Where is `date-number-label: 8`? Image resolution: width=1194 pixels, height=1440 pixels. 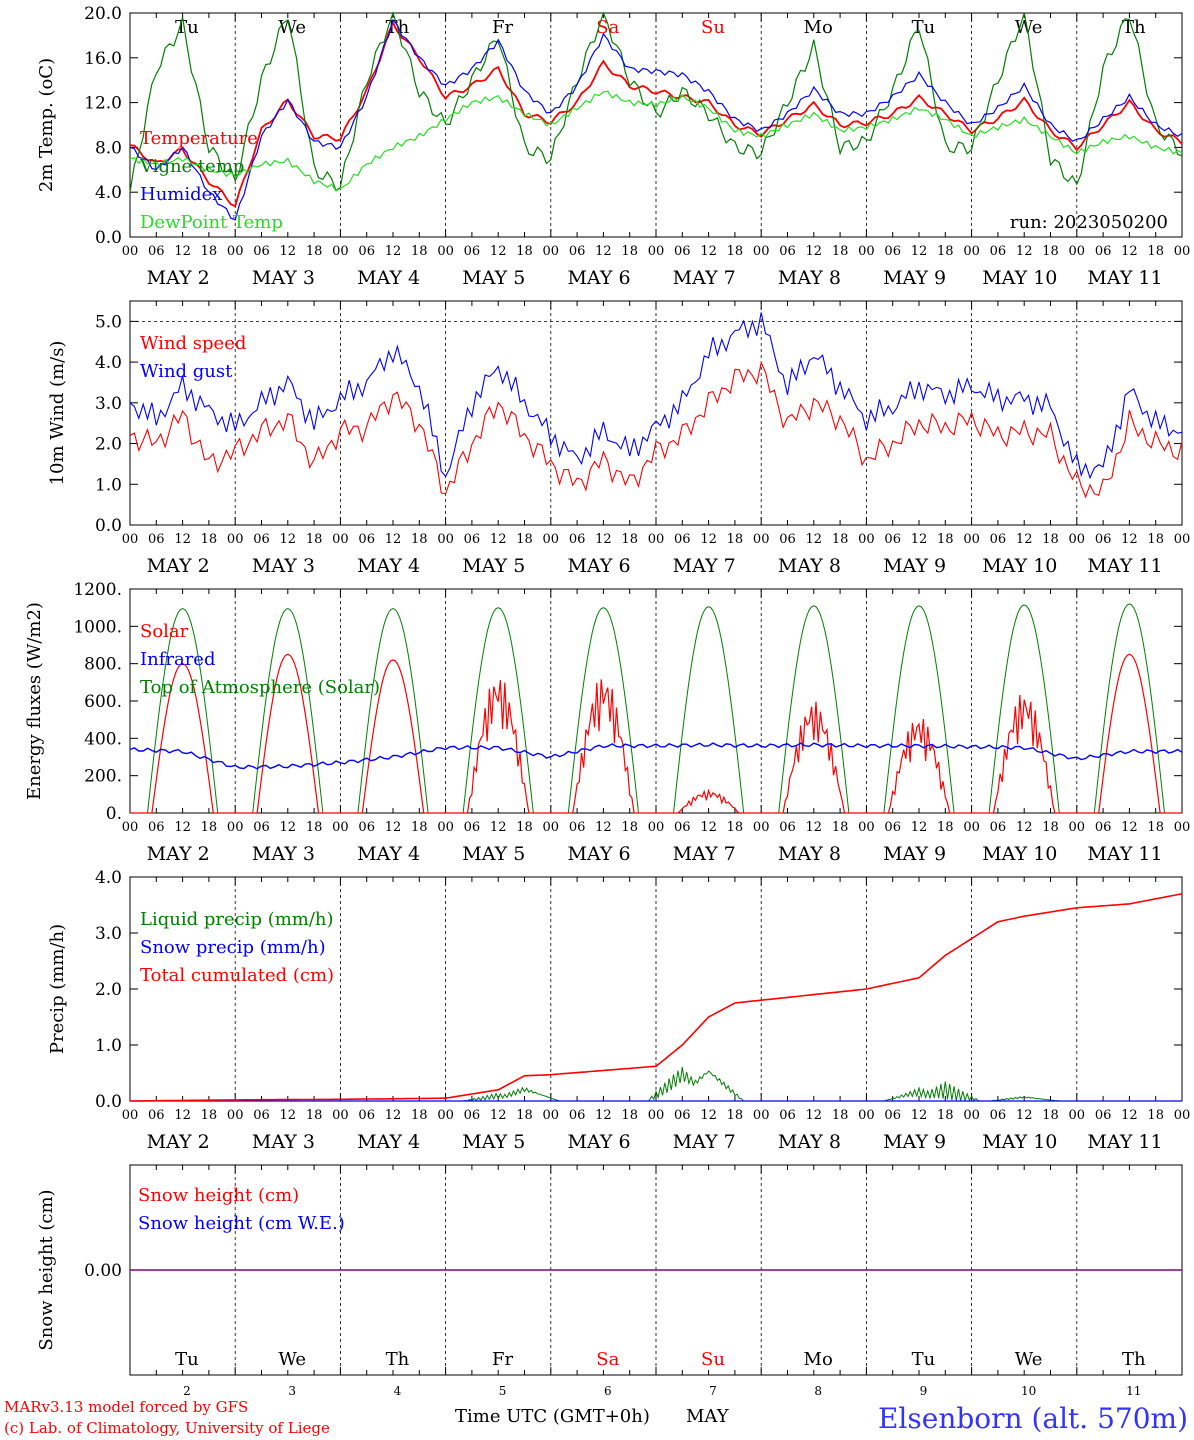
date-number-label: 8 is located at coordinates (818, 1391).